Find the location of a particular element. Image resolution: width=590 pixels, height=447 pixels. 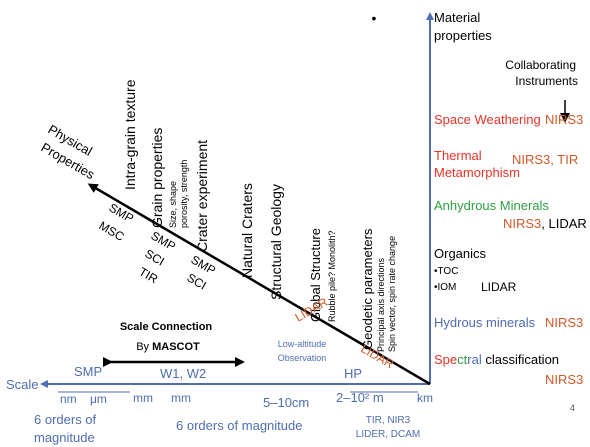

hydrous-label: Hydrous minerals is located at coordinates (485, 322).